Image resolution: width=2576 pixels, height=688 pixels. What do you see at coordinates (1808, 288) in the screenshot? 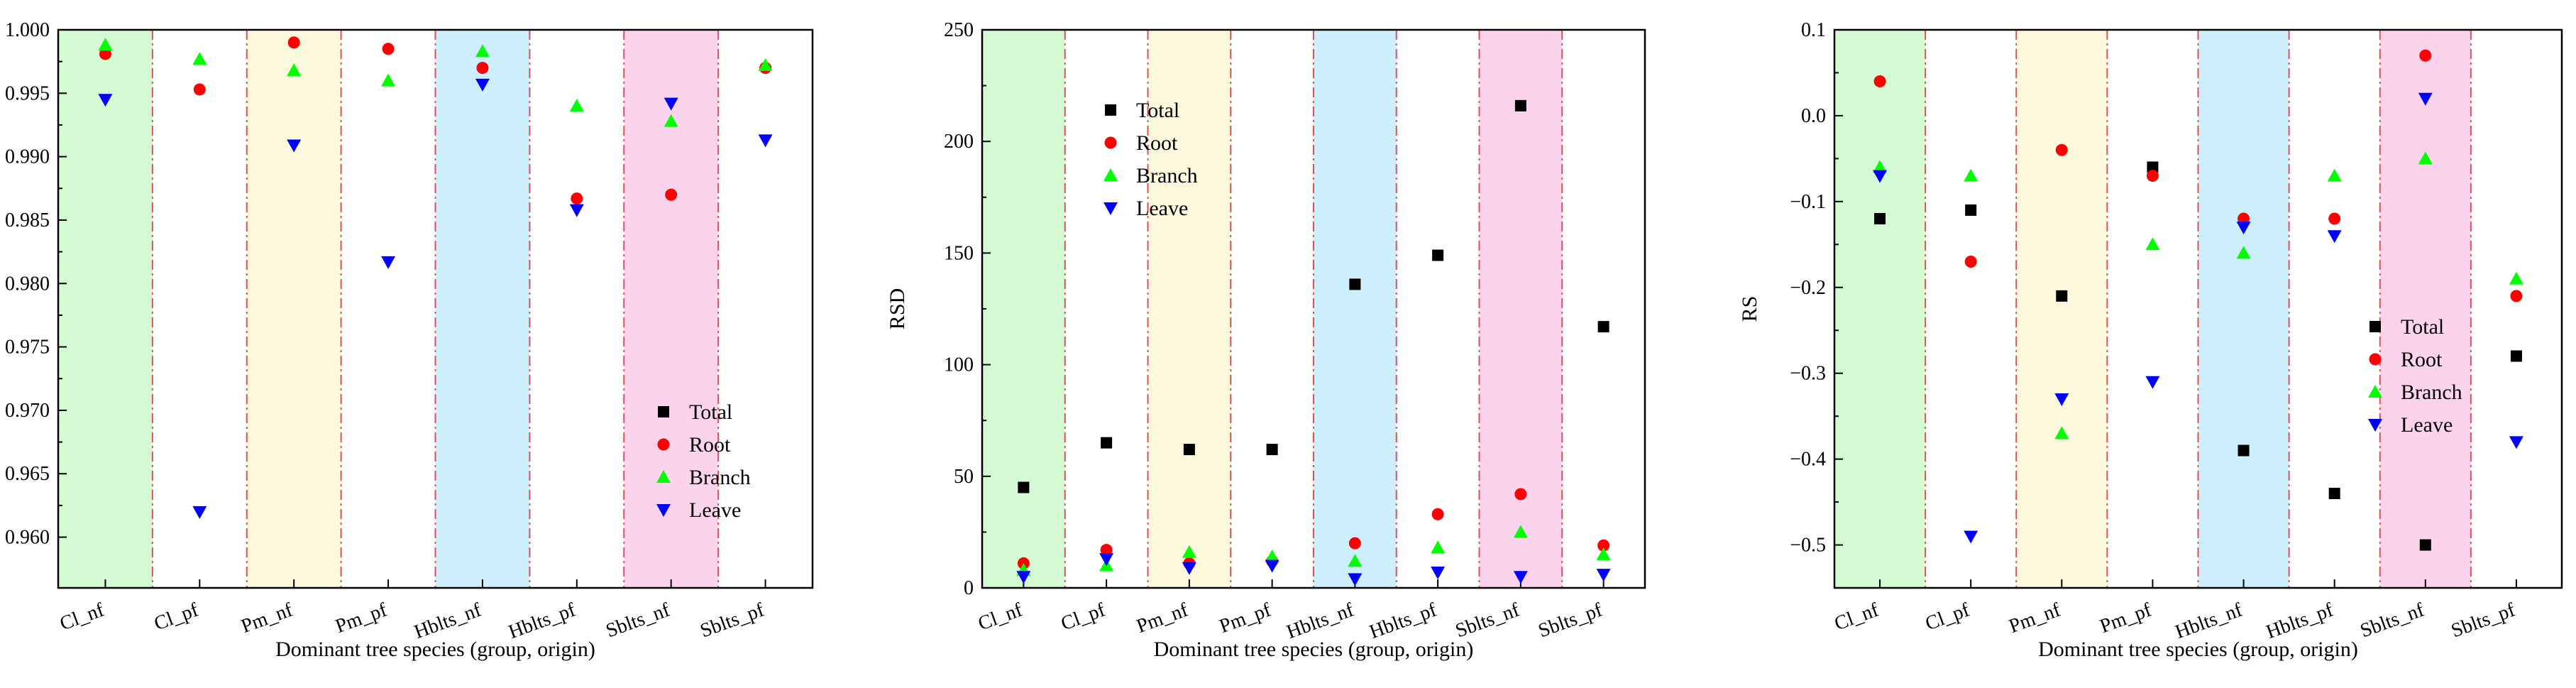
I see `y-tick-label: −0.2` at bounding box center [1808, 288].